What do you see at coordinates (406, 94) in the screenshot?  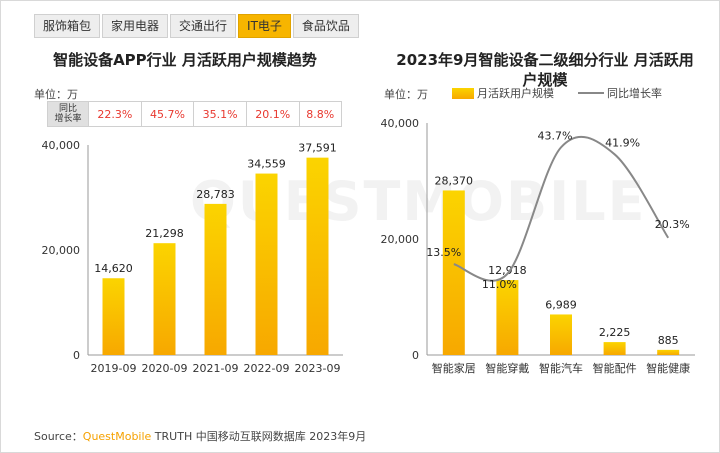 I see `right-unit-label: 单位：万` at bounding box center [406, 94].